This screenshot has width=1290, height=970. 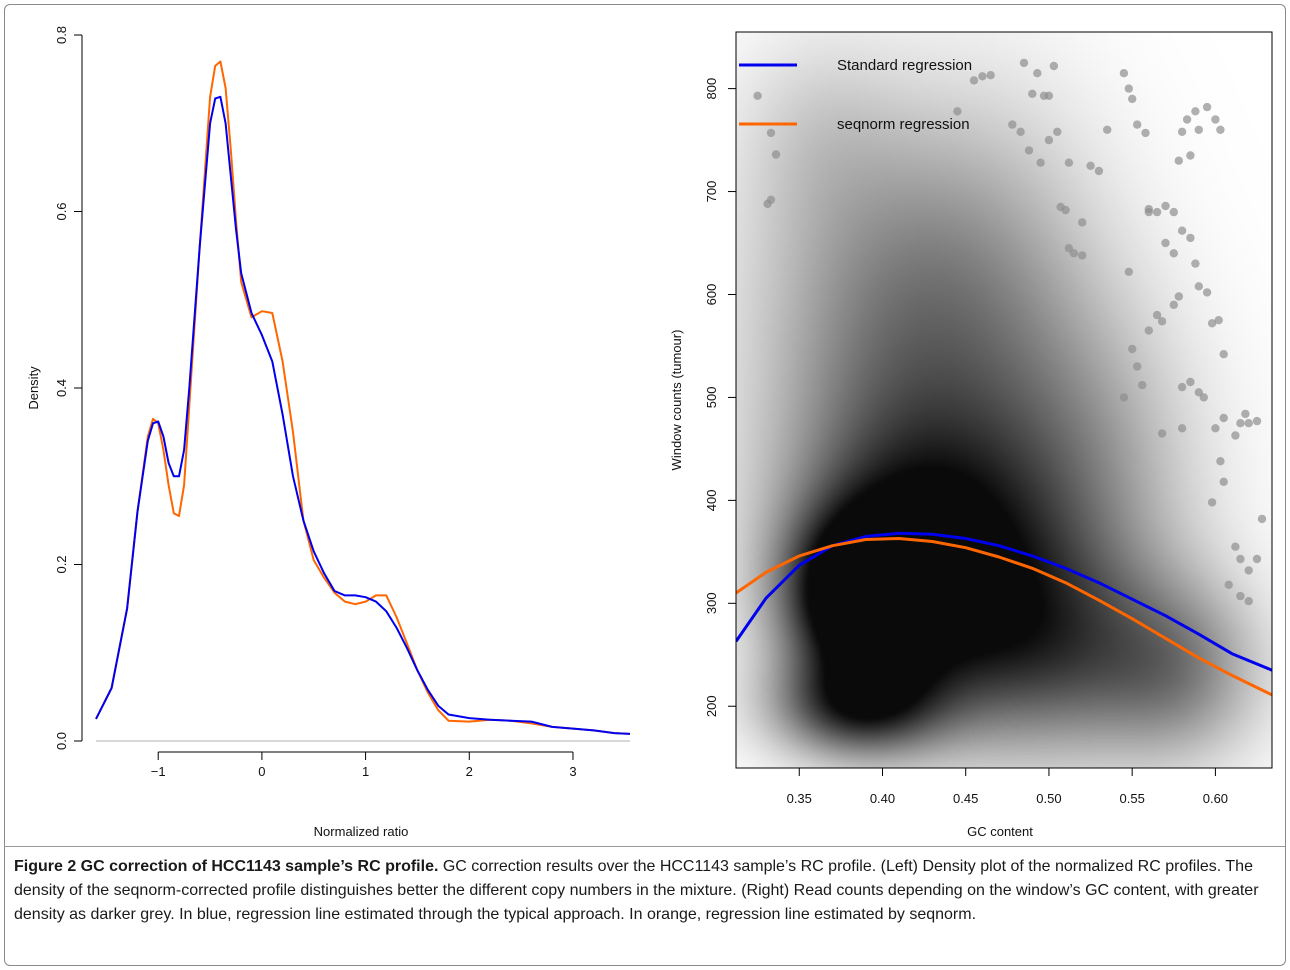 What do you see at coordinates (904, 65) in the screenshot?
I see `legend-label: Standard regression` at bounding box center [904, 65].